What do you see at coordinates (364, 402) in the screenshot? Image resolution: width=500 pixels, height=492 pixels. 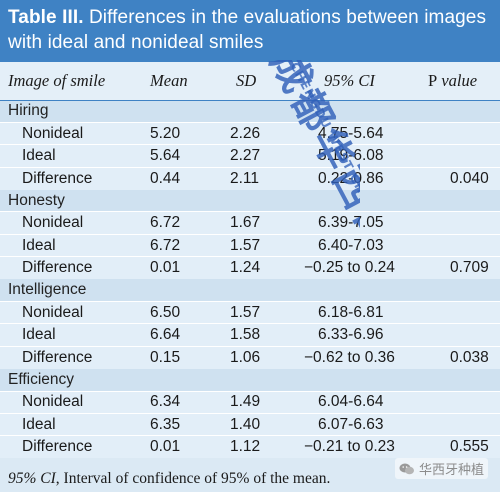 I see `ci-cell: 6.04-6.64` at bounding box center [364, 402].